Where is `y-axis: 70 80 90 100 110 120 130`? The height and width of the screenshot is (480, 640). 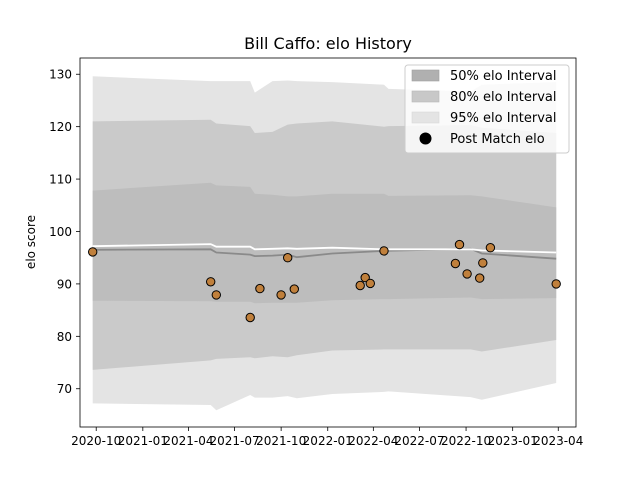
y-axis: 70 80 90 100 110 120 130 is located at coordinates (64, 232).